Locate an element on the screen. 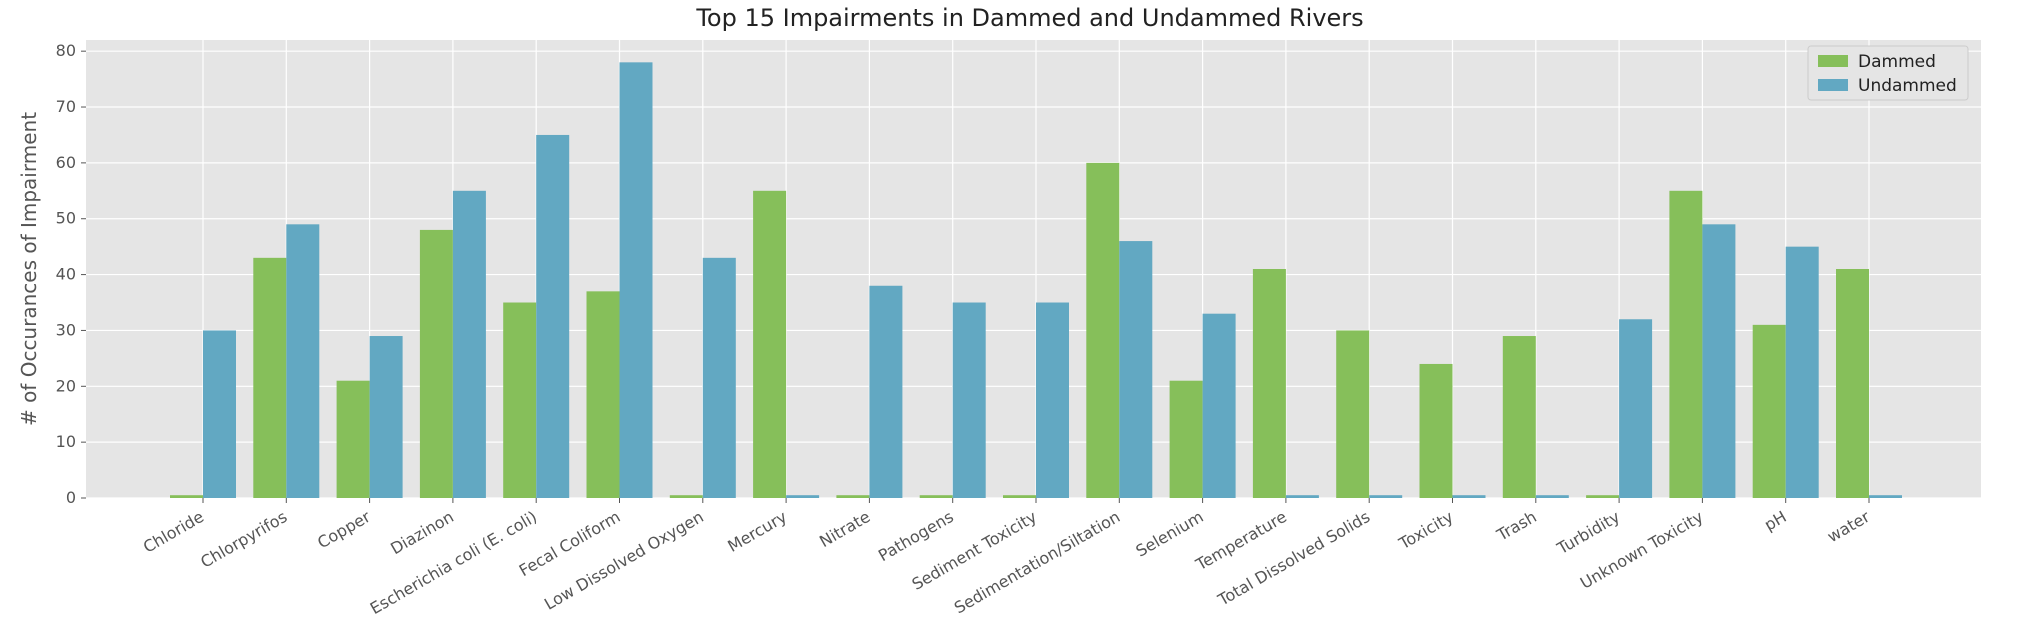 The height and width of the screenshot is (640, 2026). x-tick-label: Chloride is located at coordinates (173, 532).